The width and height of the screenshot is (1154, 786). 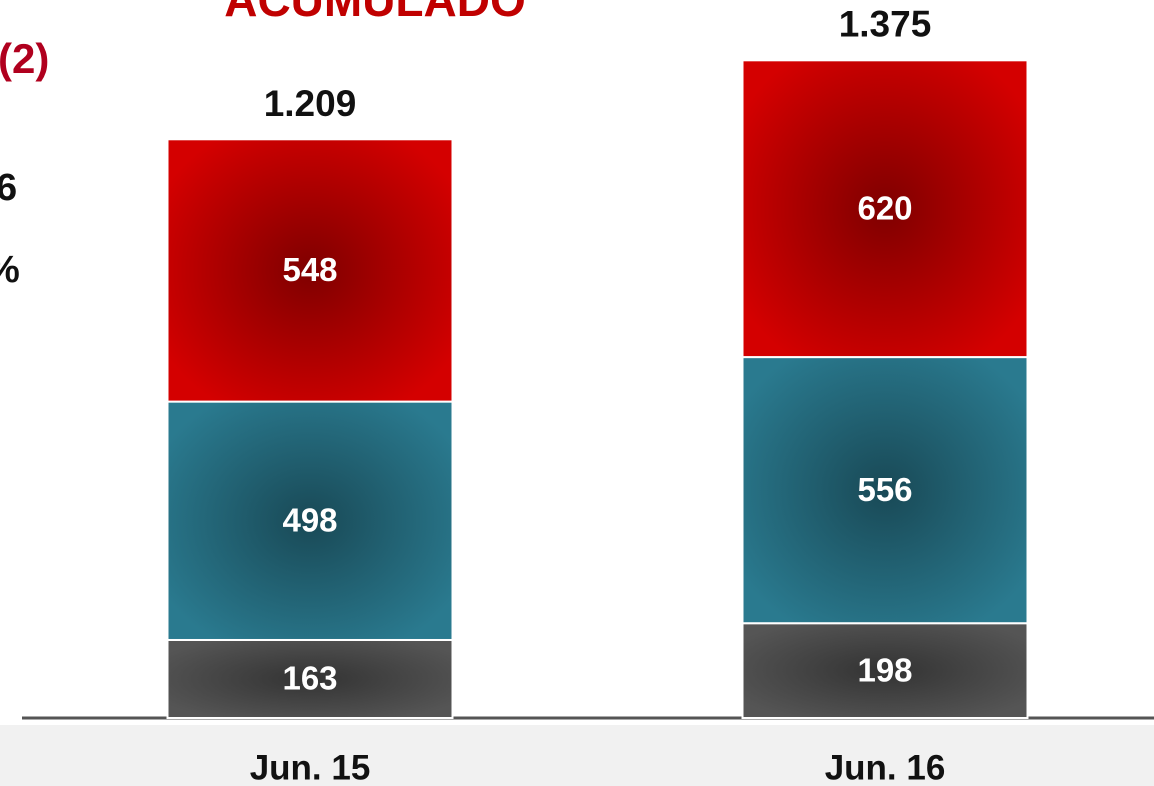 I want to click on annotation: %, so click(x=10, y=270).